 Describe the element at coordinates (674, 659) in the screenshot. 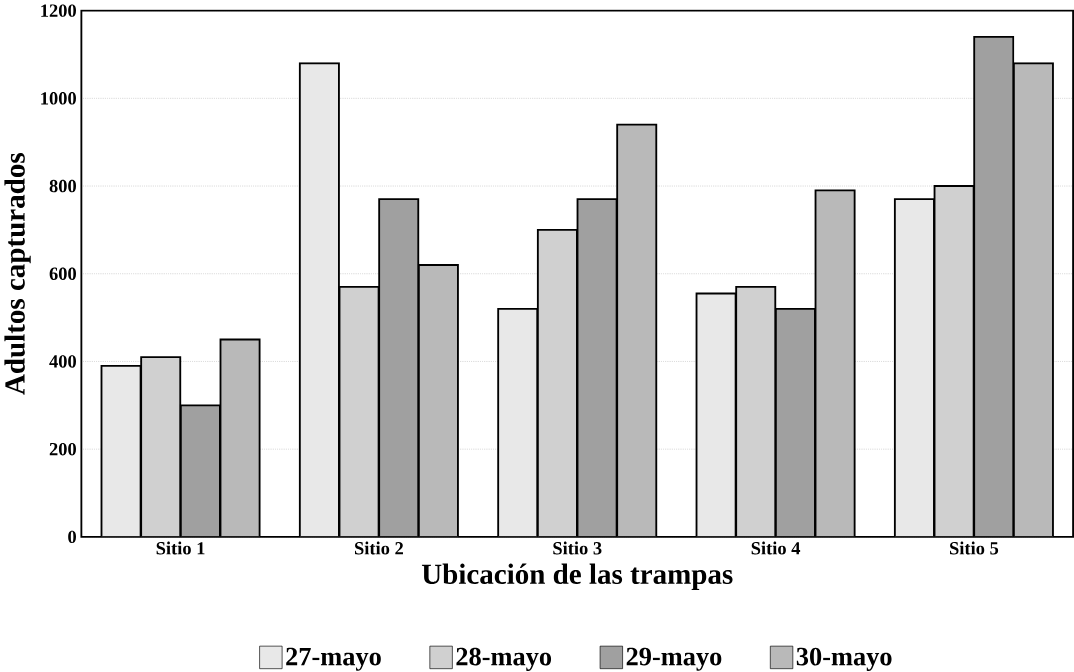

I see `legend-label: 29-mayo` at that location.